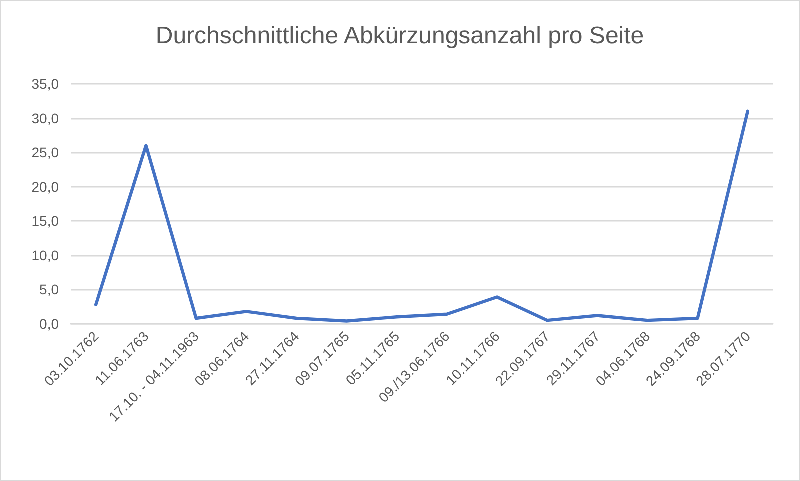  What do you see at coordinates (50, 290) in the screenshot?
I see `y-tick-label: 5,0` at bounding box center [50, 290].